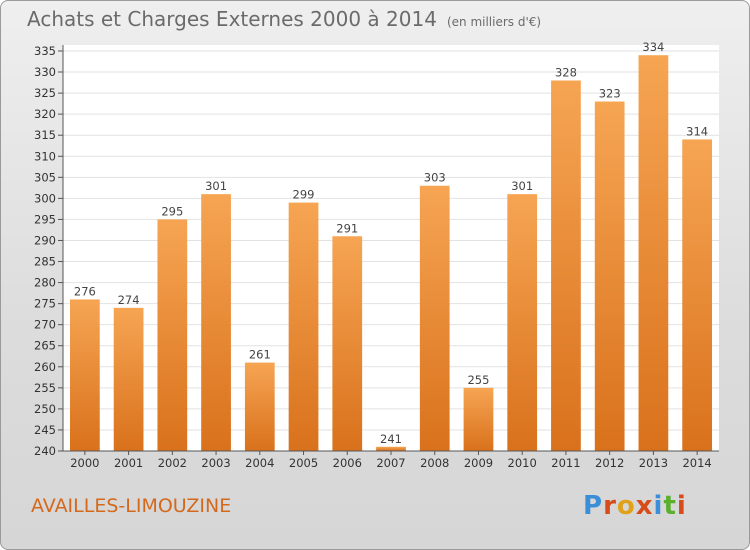  I want to click on y-tick-label: 245, so click(45, 430).